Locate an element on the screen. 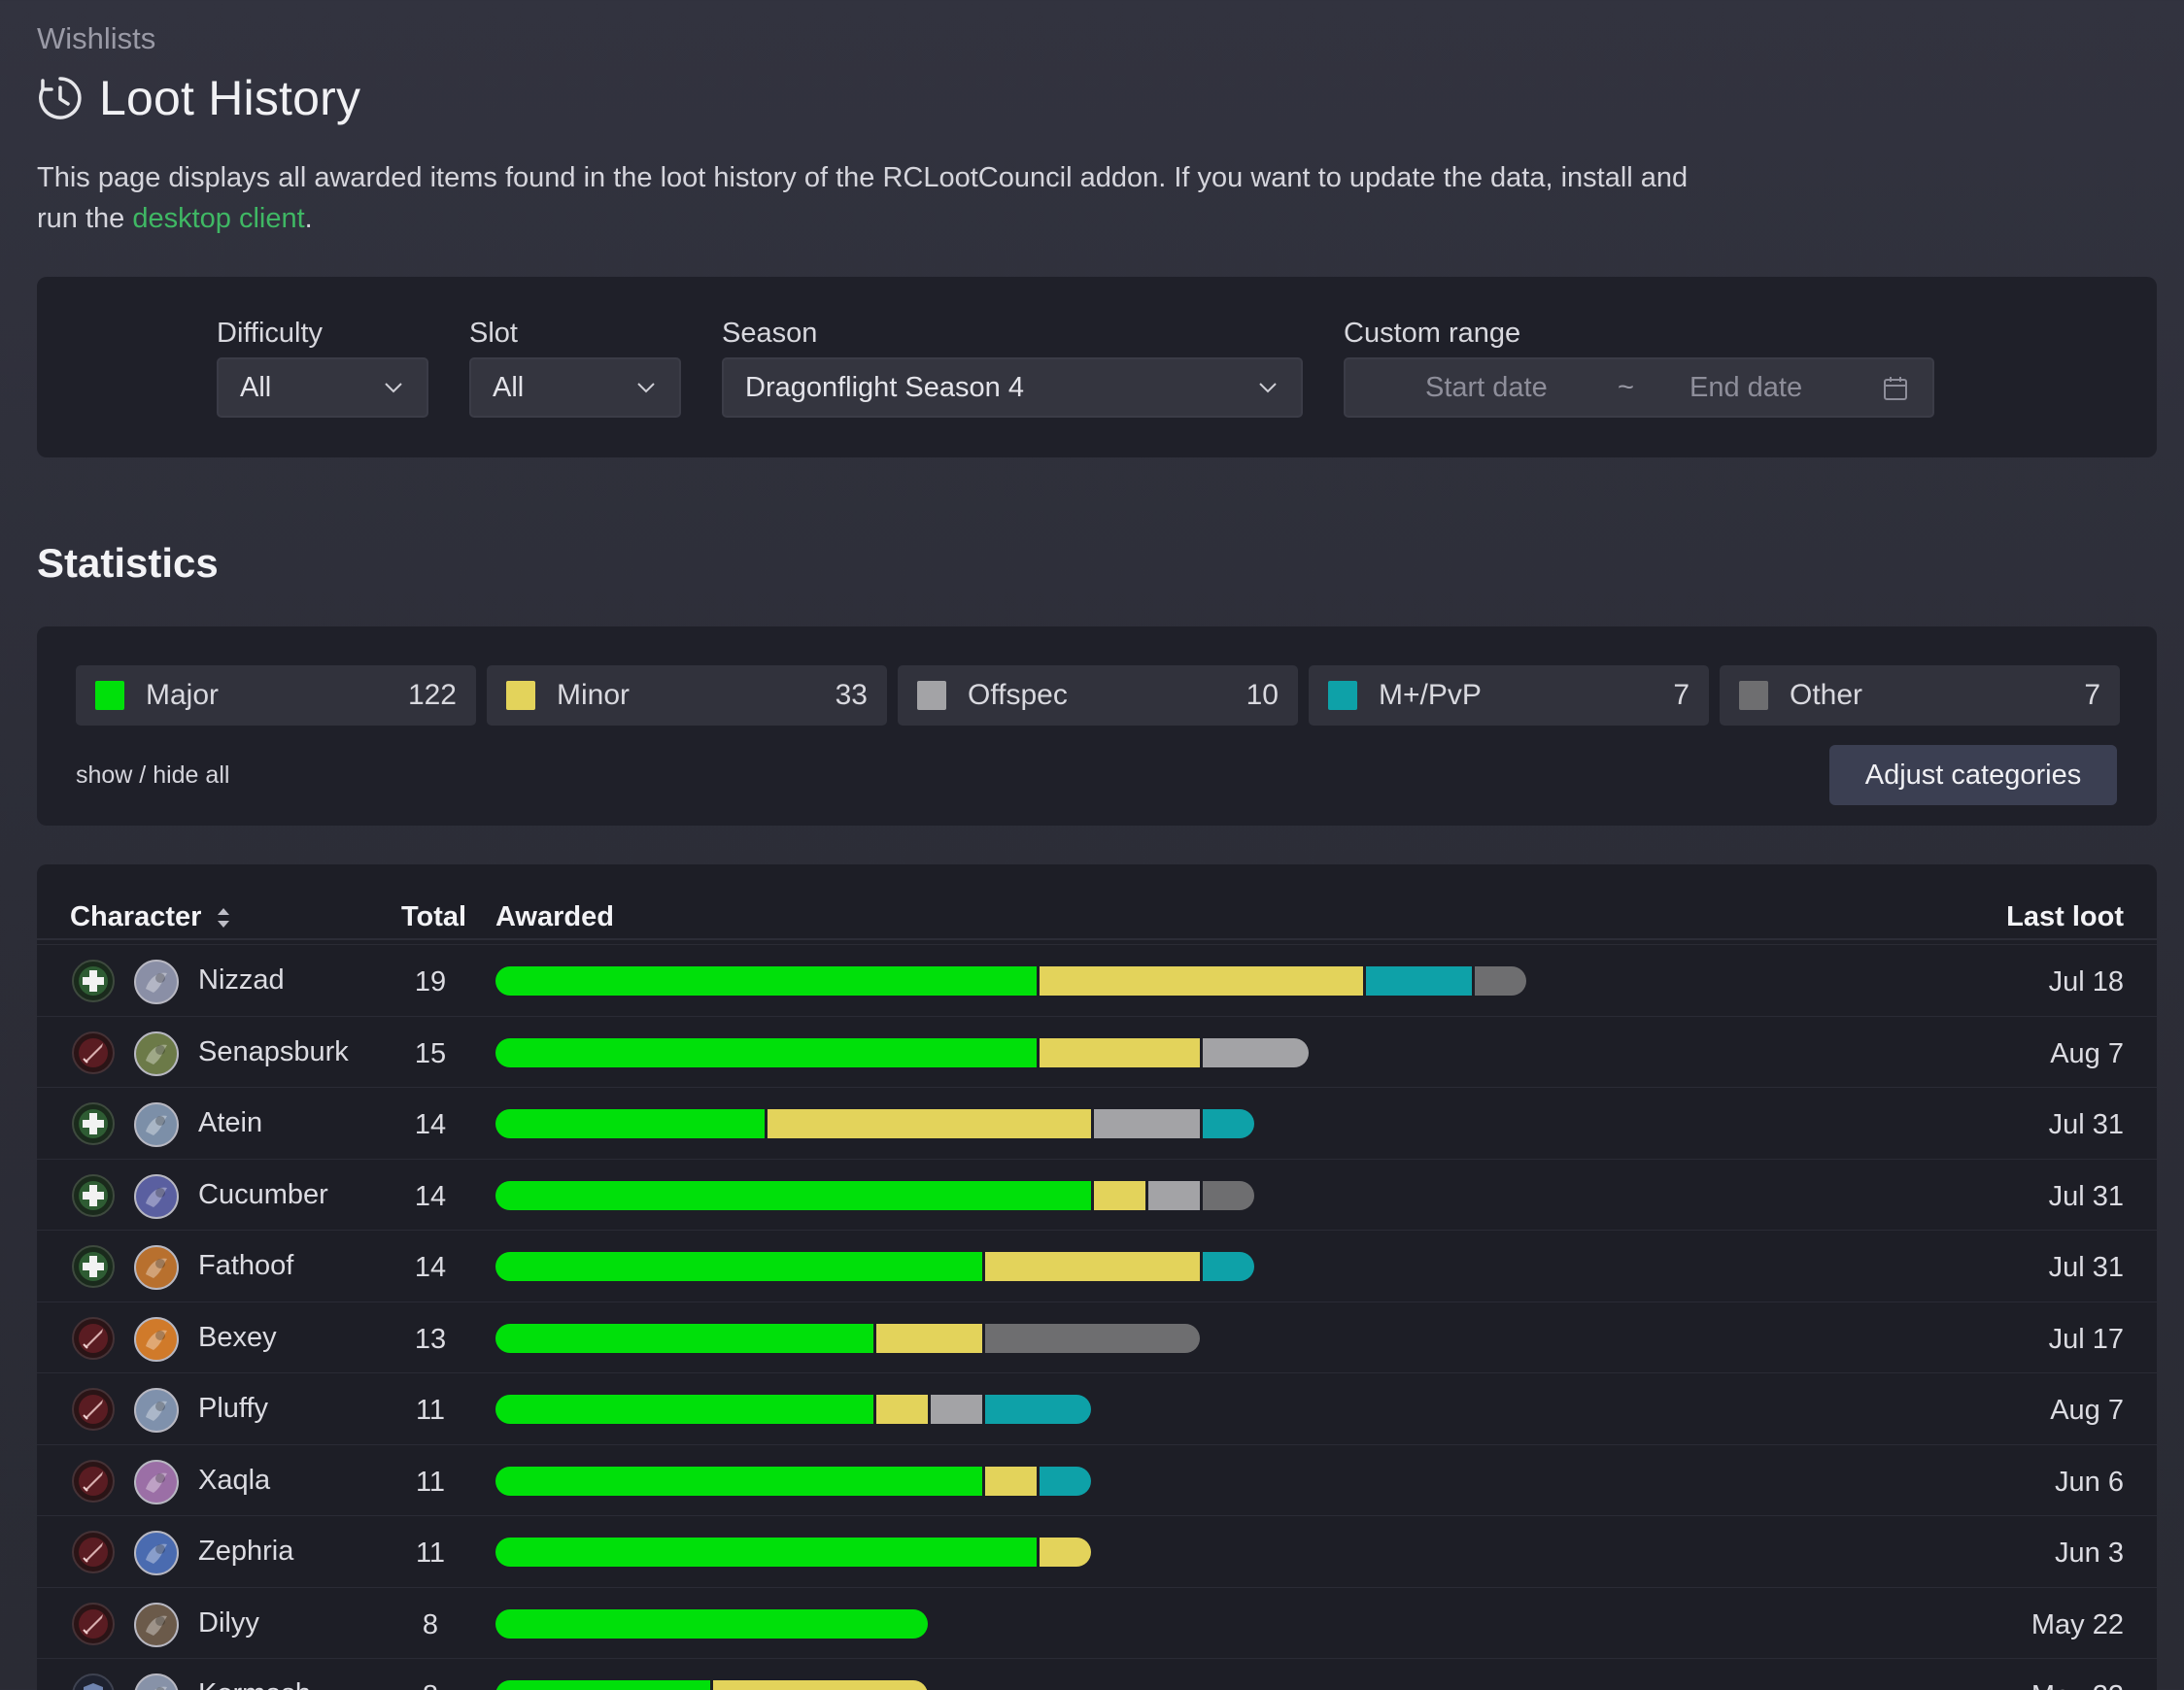  last-loot-date: May 22 is located at coordinates (2077, 1624).